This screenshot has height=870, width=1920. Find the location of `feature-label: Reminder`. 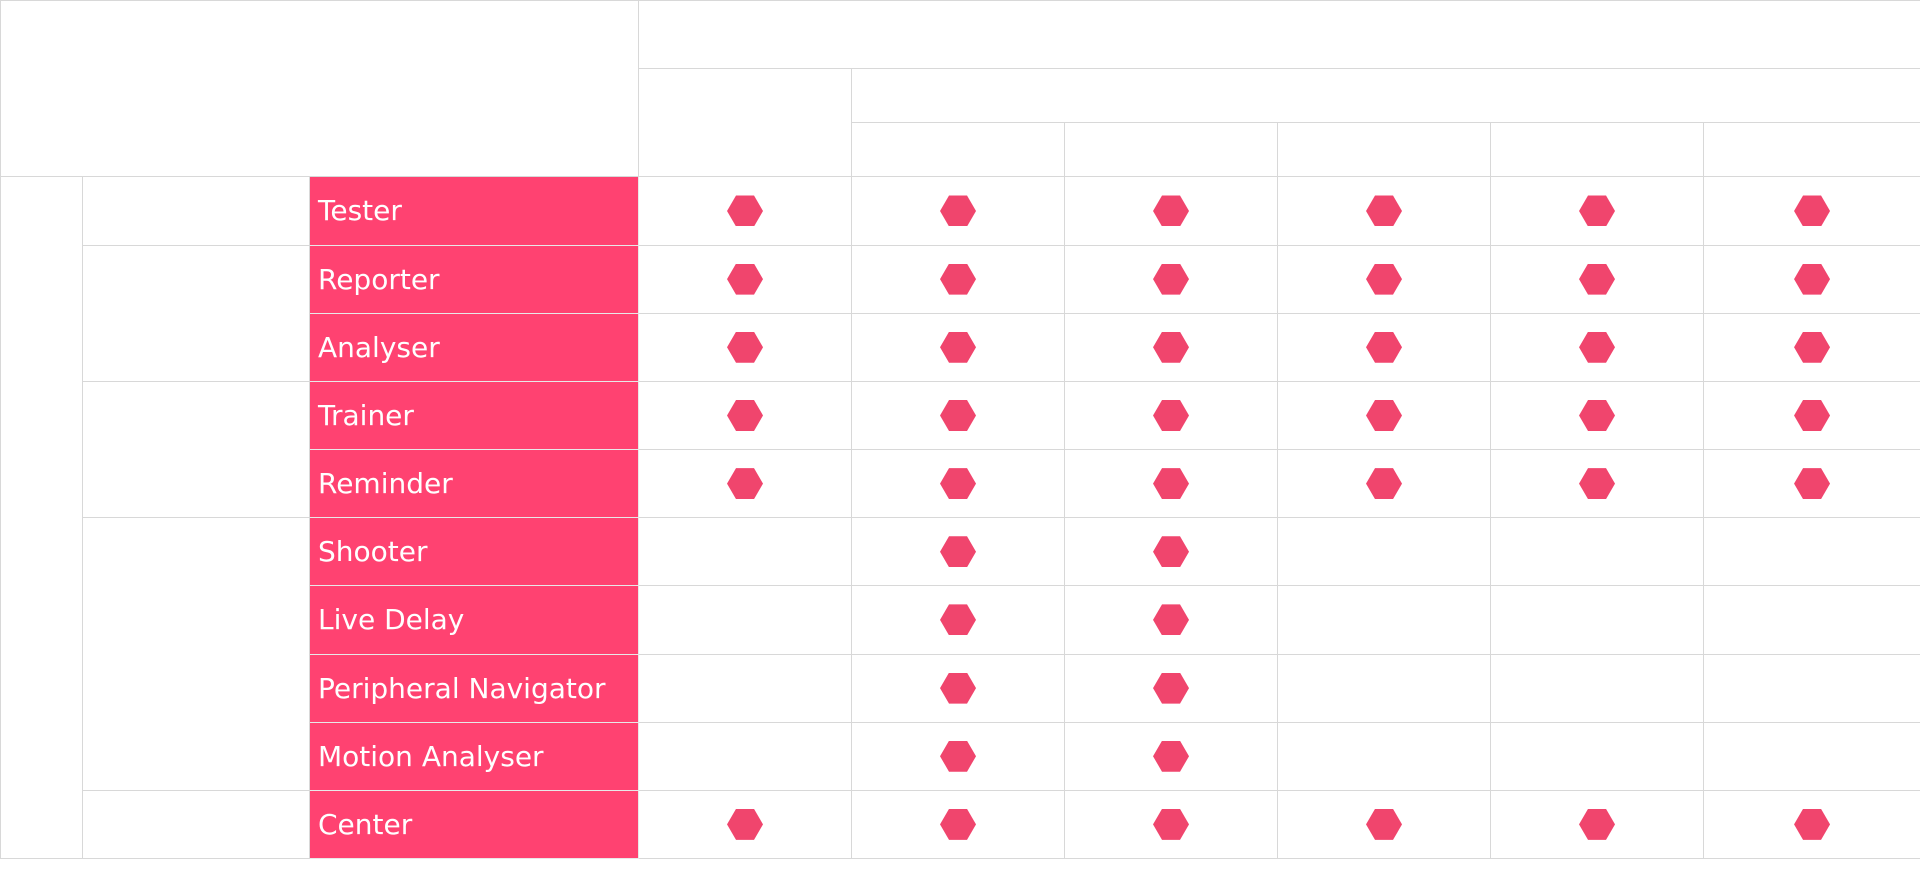

feature-label: Reminder is located at coordinates (474, 484).